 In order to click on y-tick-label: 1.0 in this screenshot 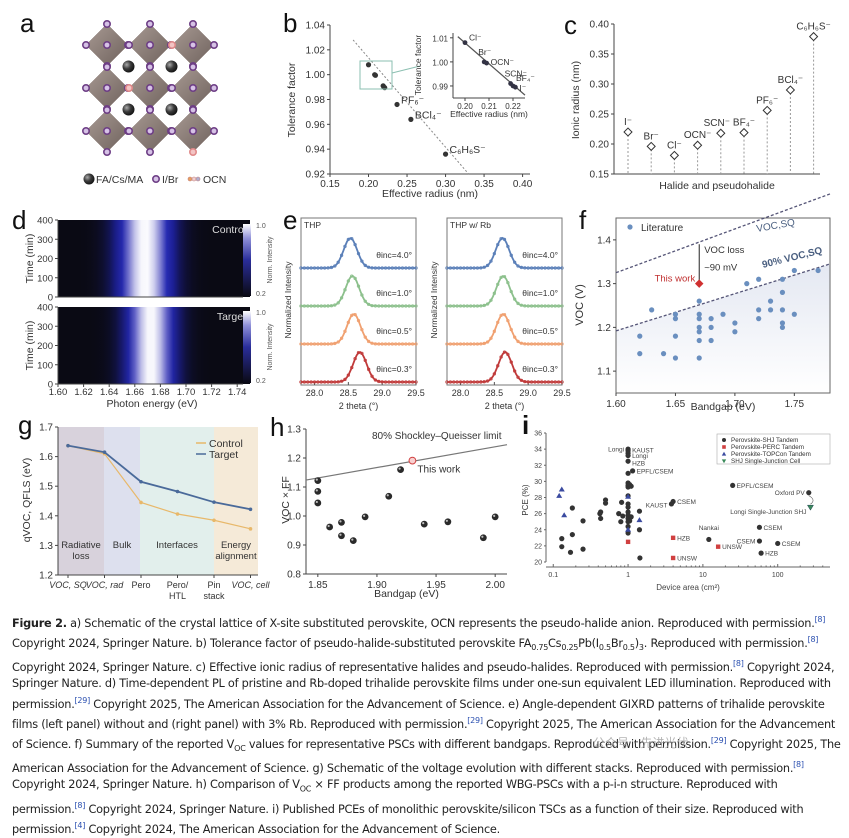, I will do `click(294, 517)`.